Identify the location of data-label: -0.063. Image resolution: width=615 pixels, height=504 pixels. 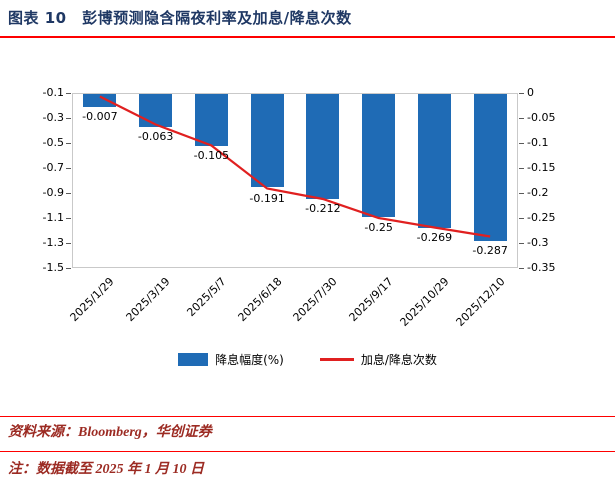
(155, 136).